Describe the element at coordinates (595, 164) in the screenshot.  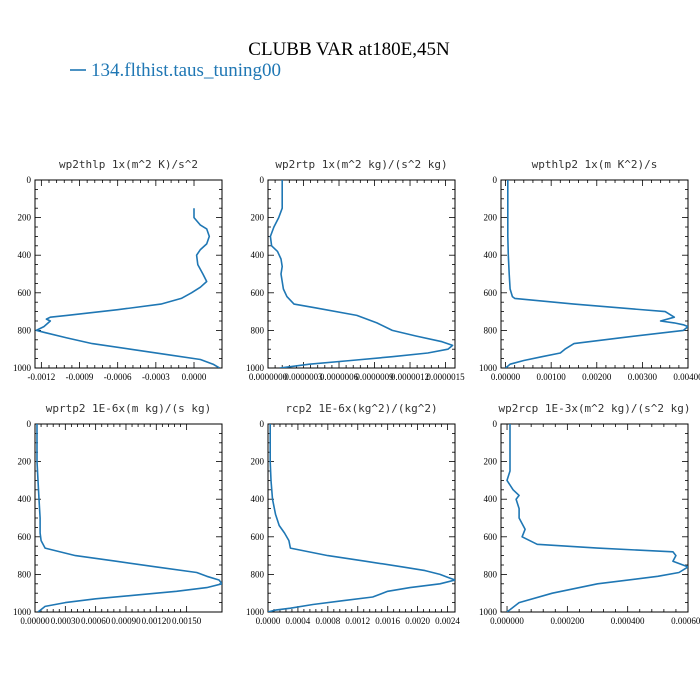
I see `panel-title: wpthlp2 1x(m K^2)/s` at that location.